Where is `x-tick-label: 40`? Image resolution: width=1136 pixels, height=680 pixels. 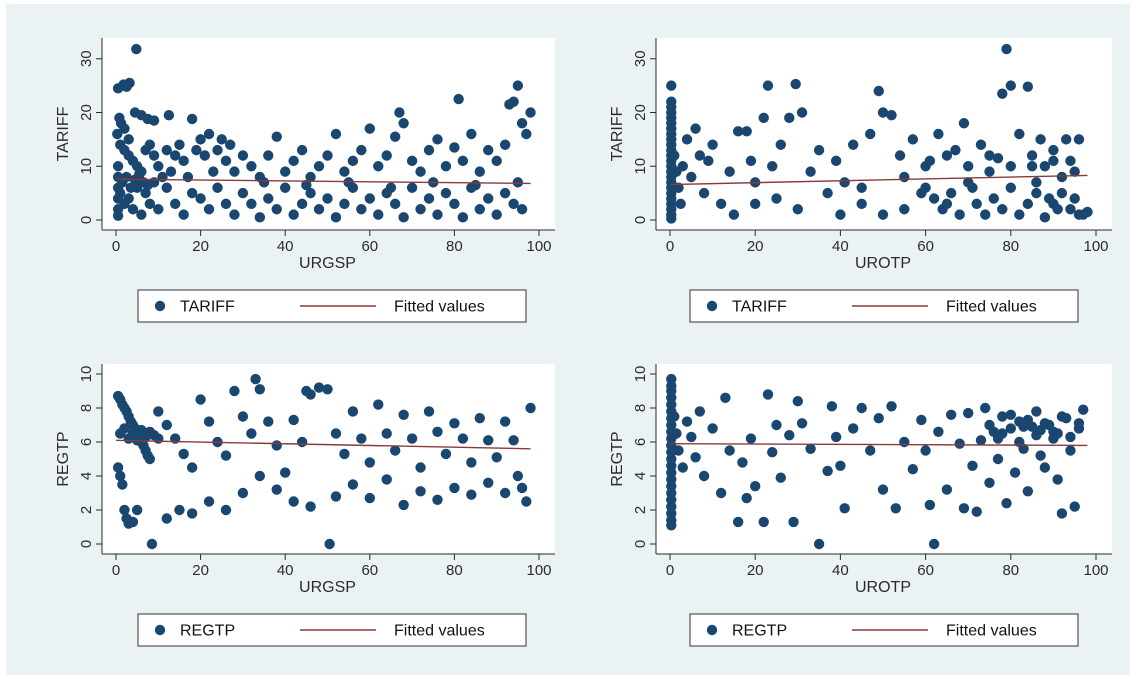
x-tick-label: 40 is located at coordinates (285, 570).